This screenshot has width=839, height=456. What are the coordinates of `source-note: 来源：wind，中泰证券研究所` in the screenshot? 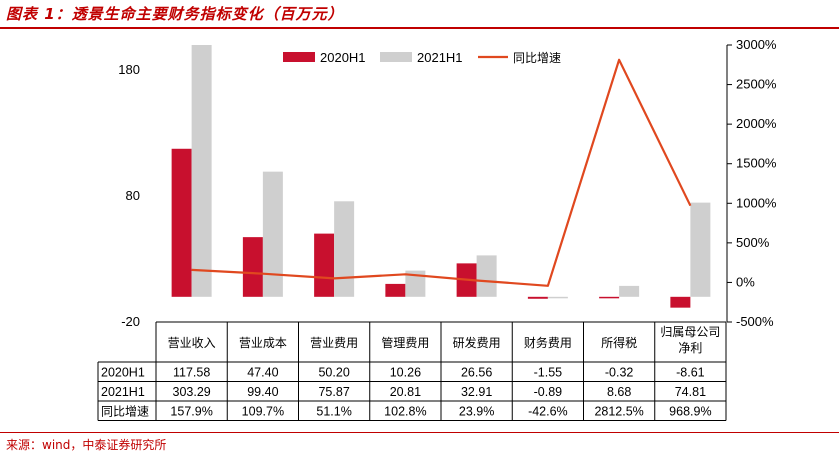 It's located at (86, 445).